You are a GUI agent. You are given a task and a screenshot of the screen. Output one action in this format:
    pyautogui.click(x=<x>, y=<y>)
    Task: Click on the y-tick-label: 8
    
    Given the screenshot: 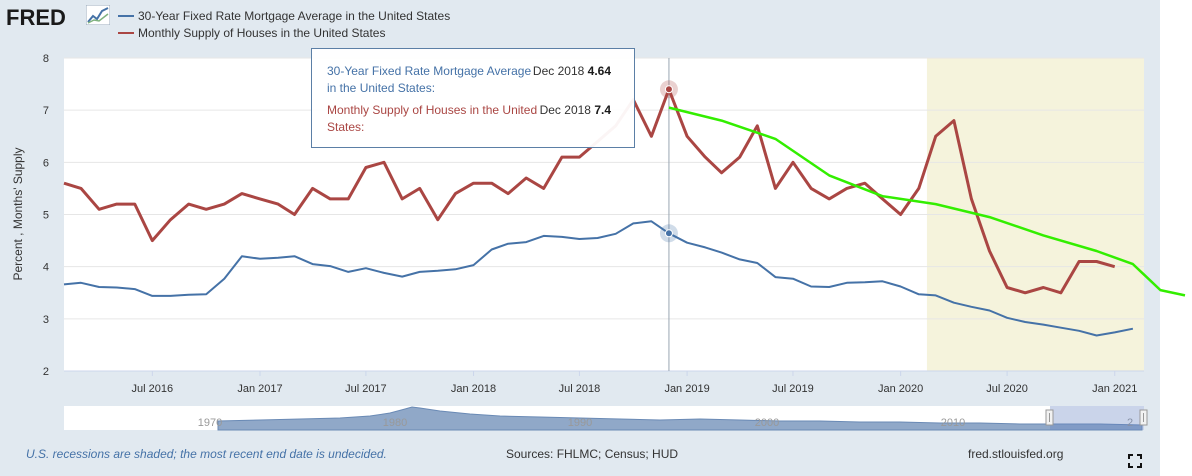 What is the action you would take?
    pyautogui.click(x=46, y=59)
    